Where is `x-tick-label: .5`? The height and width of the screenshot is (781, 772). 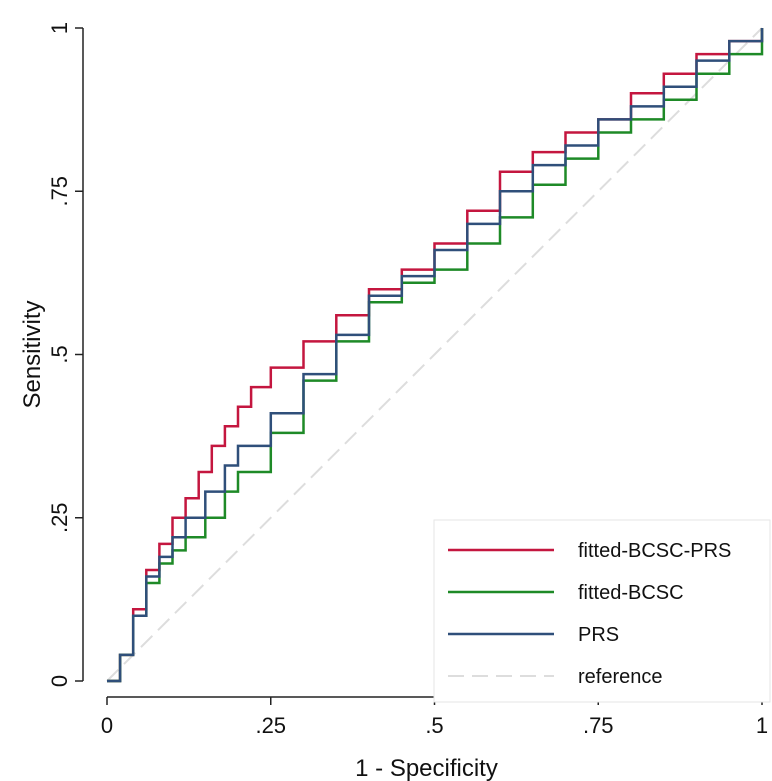 x-tick-label: .5 is located at coordinates (434, 725).